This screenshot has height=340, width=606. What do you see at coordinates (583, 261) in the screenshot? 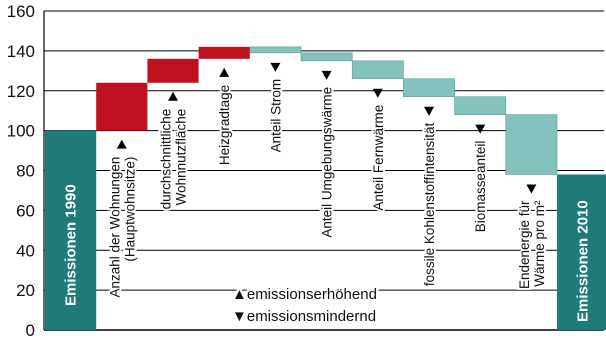
I see `bar-label-end: Emissionen 2010` at bounding box center [583, 261].